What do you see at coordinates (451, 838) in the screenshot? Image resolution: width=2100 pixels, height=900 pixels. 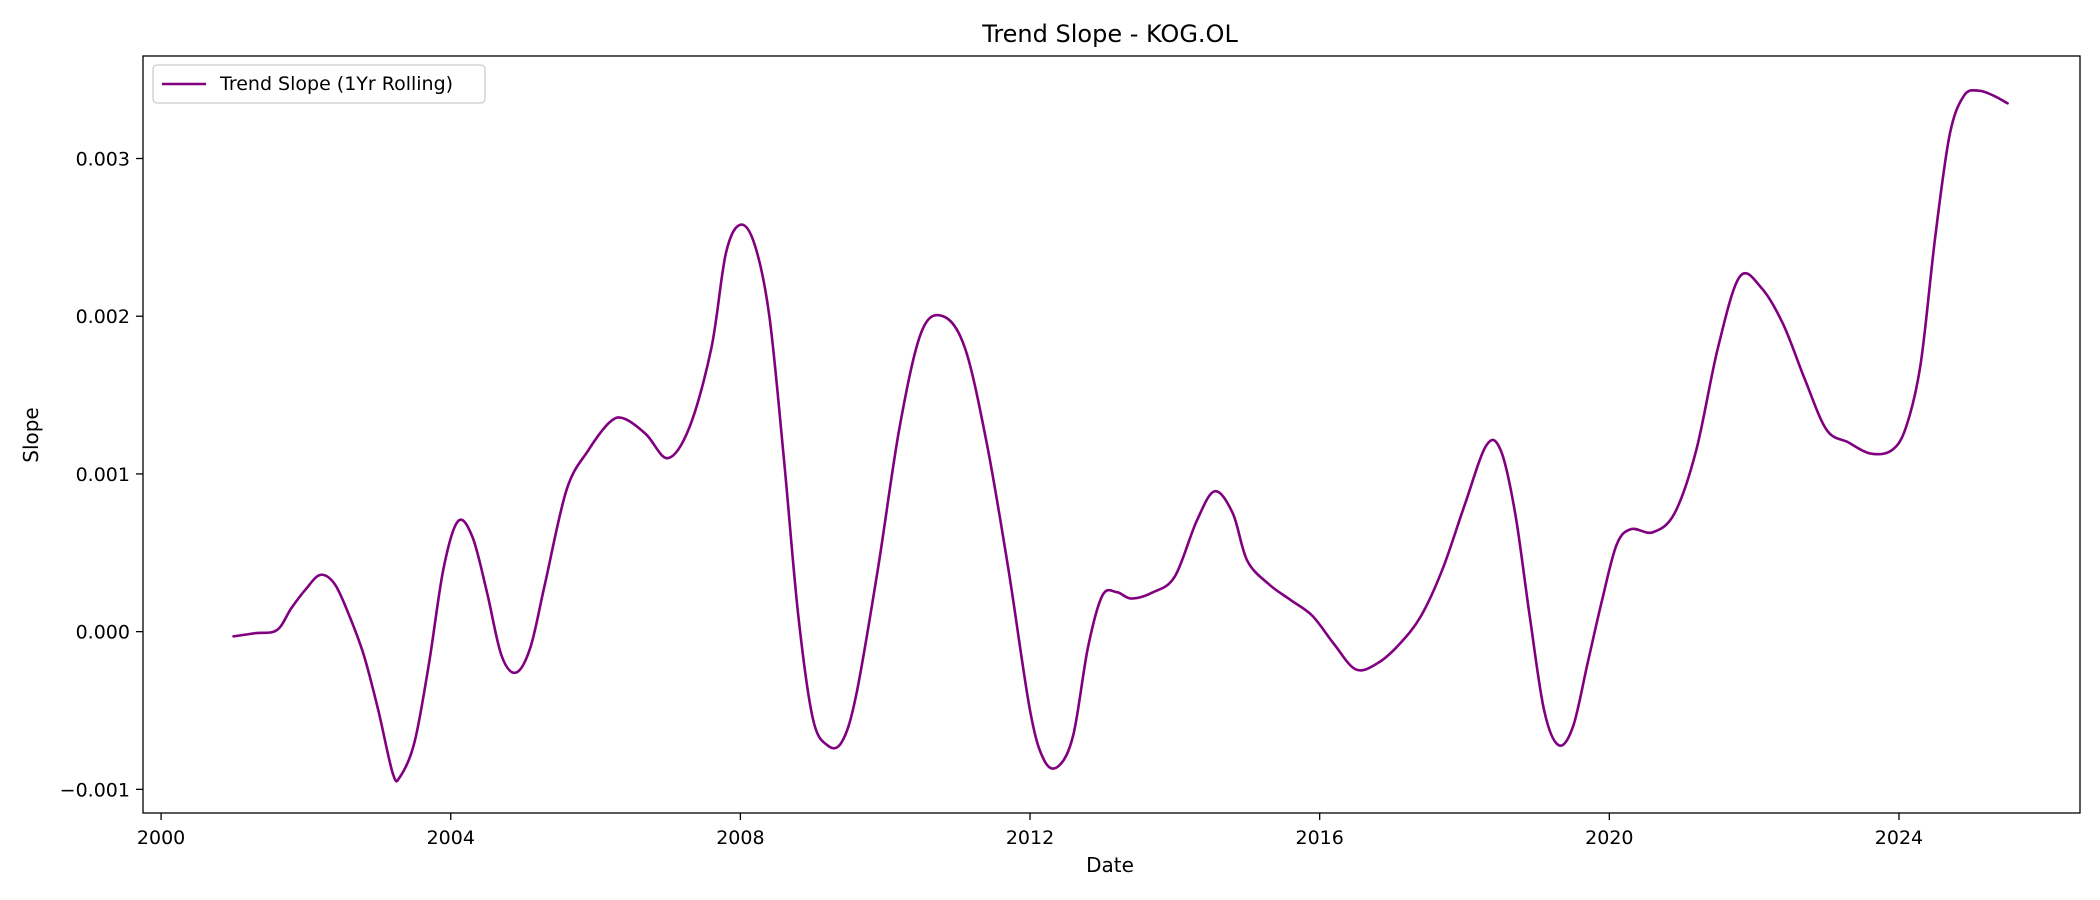 I see `x-tick-label: 2004` at bounding box center [451, 838].